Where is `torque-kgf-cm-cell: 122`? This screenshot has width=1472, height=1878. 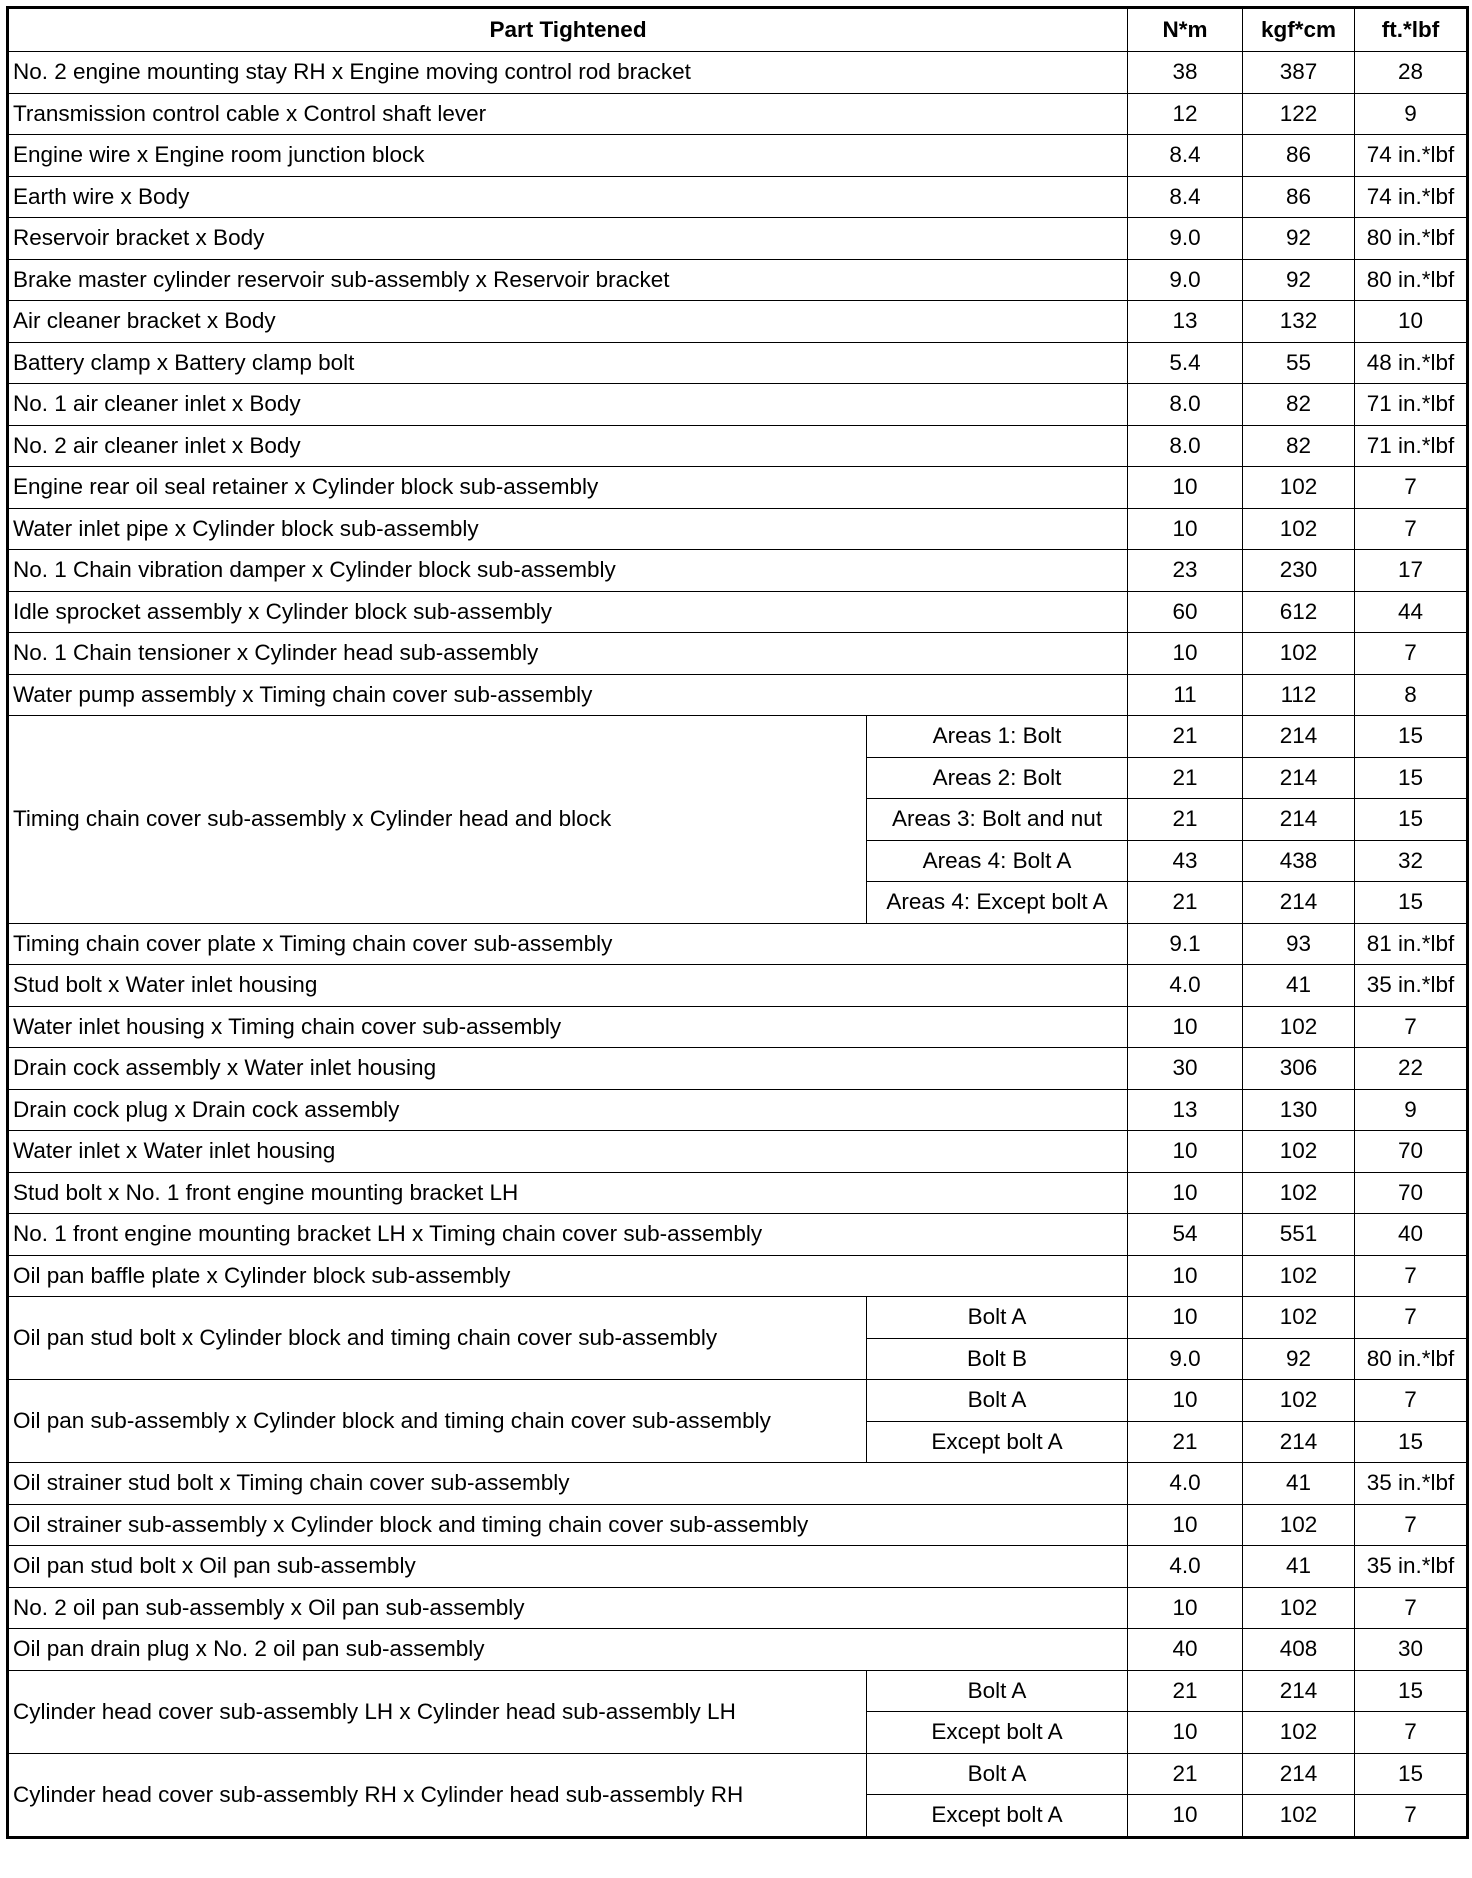 torque-kgf-cm-cell: 122 is located at coordinates (1299, 113).